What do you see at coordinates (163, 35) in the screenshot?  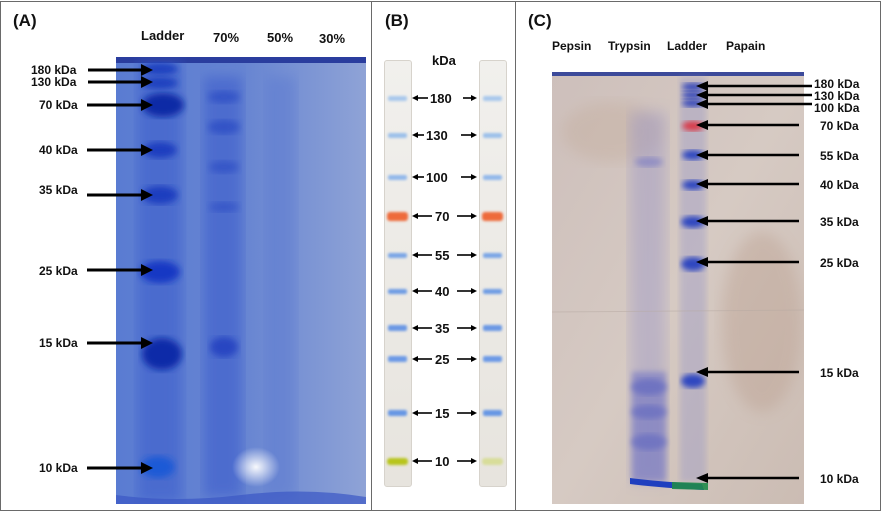 I see `lane-title-ladder: Ladder` at bounding box center [163, 35].